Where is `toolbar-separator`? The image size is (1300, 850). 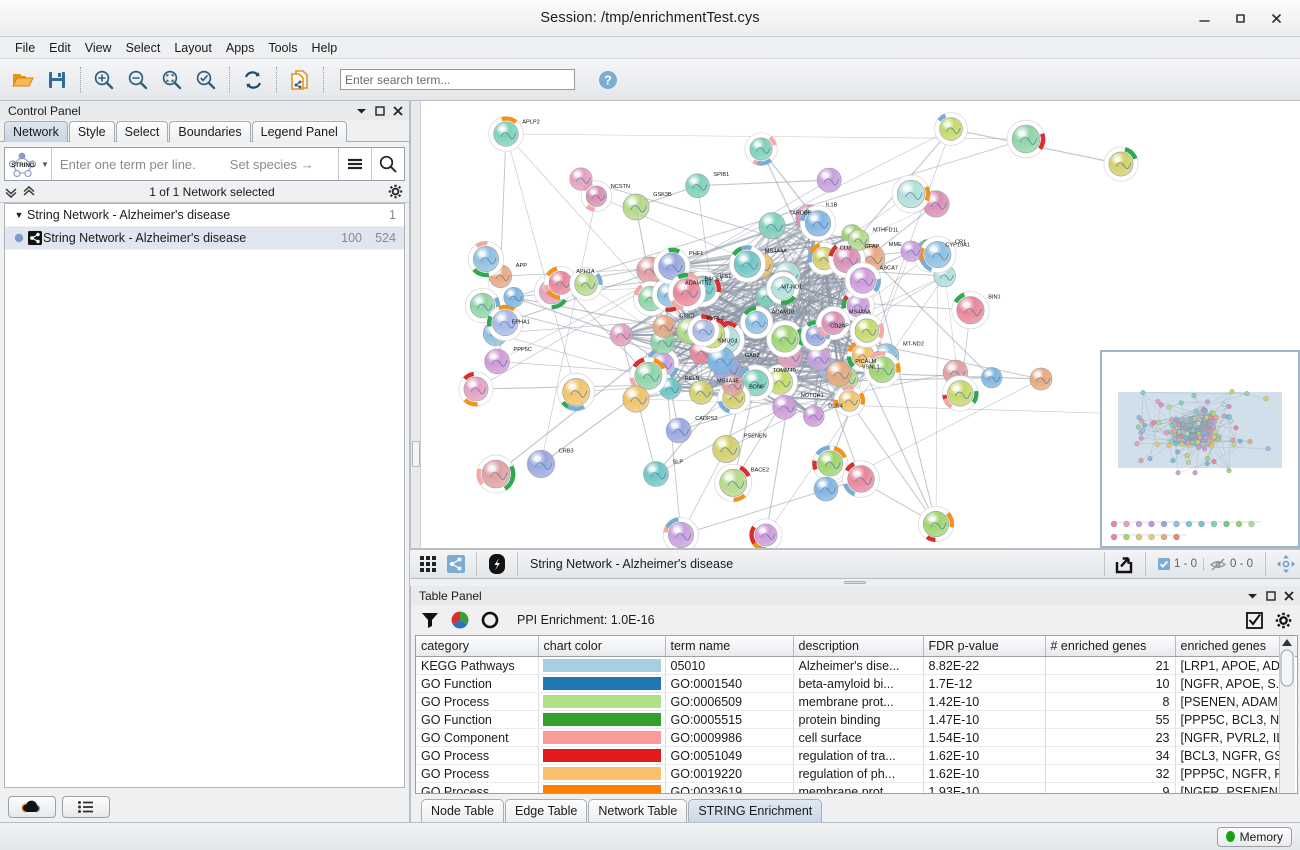 toolbar-separator is located at coordinates (80, 79).